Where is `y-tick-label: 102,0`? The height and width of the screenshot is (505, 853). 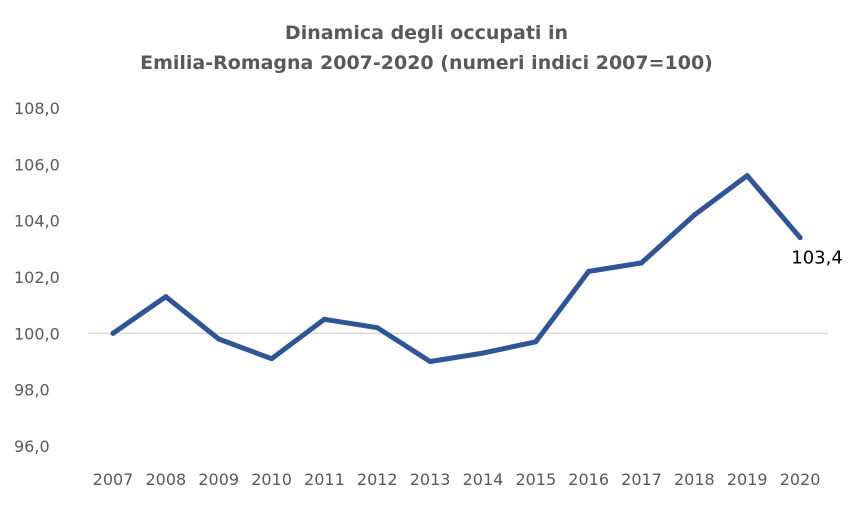
y-tick-label: 102,0 is located at coordinates (37, 277).